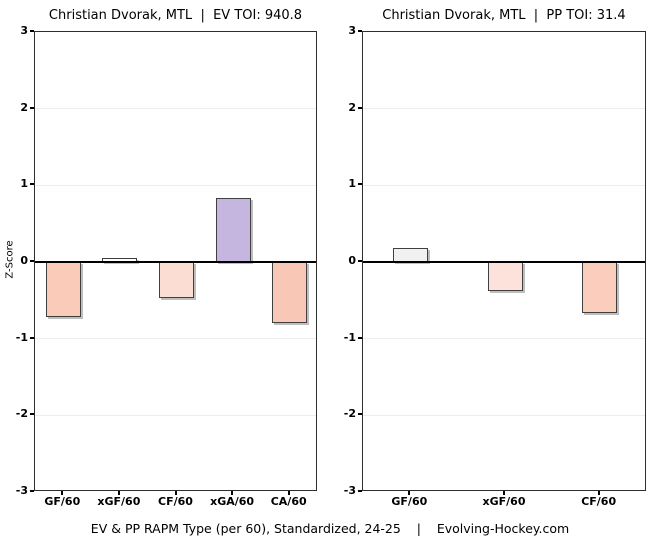 Image resolution: width=660 pixels, height=544 pixels. What do you see at coordinates (175, 15) in the screenshot?
I see `chart-title-ev: Christian Dvorak, MTL | EV TOI: 940.8` at bounding box center [175, 15].